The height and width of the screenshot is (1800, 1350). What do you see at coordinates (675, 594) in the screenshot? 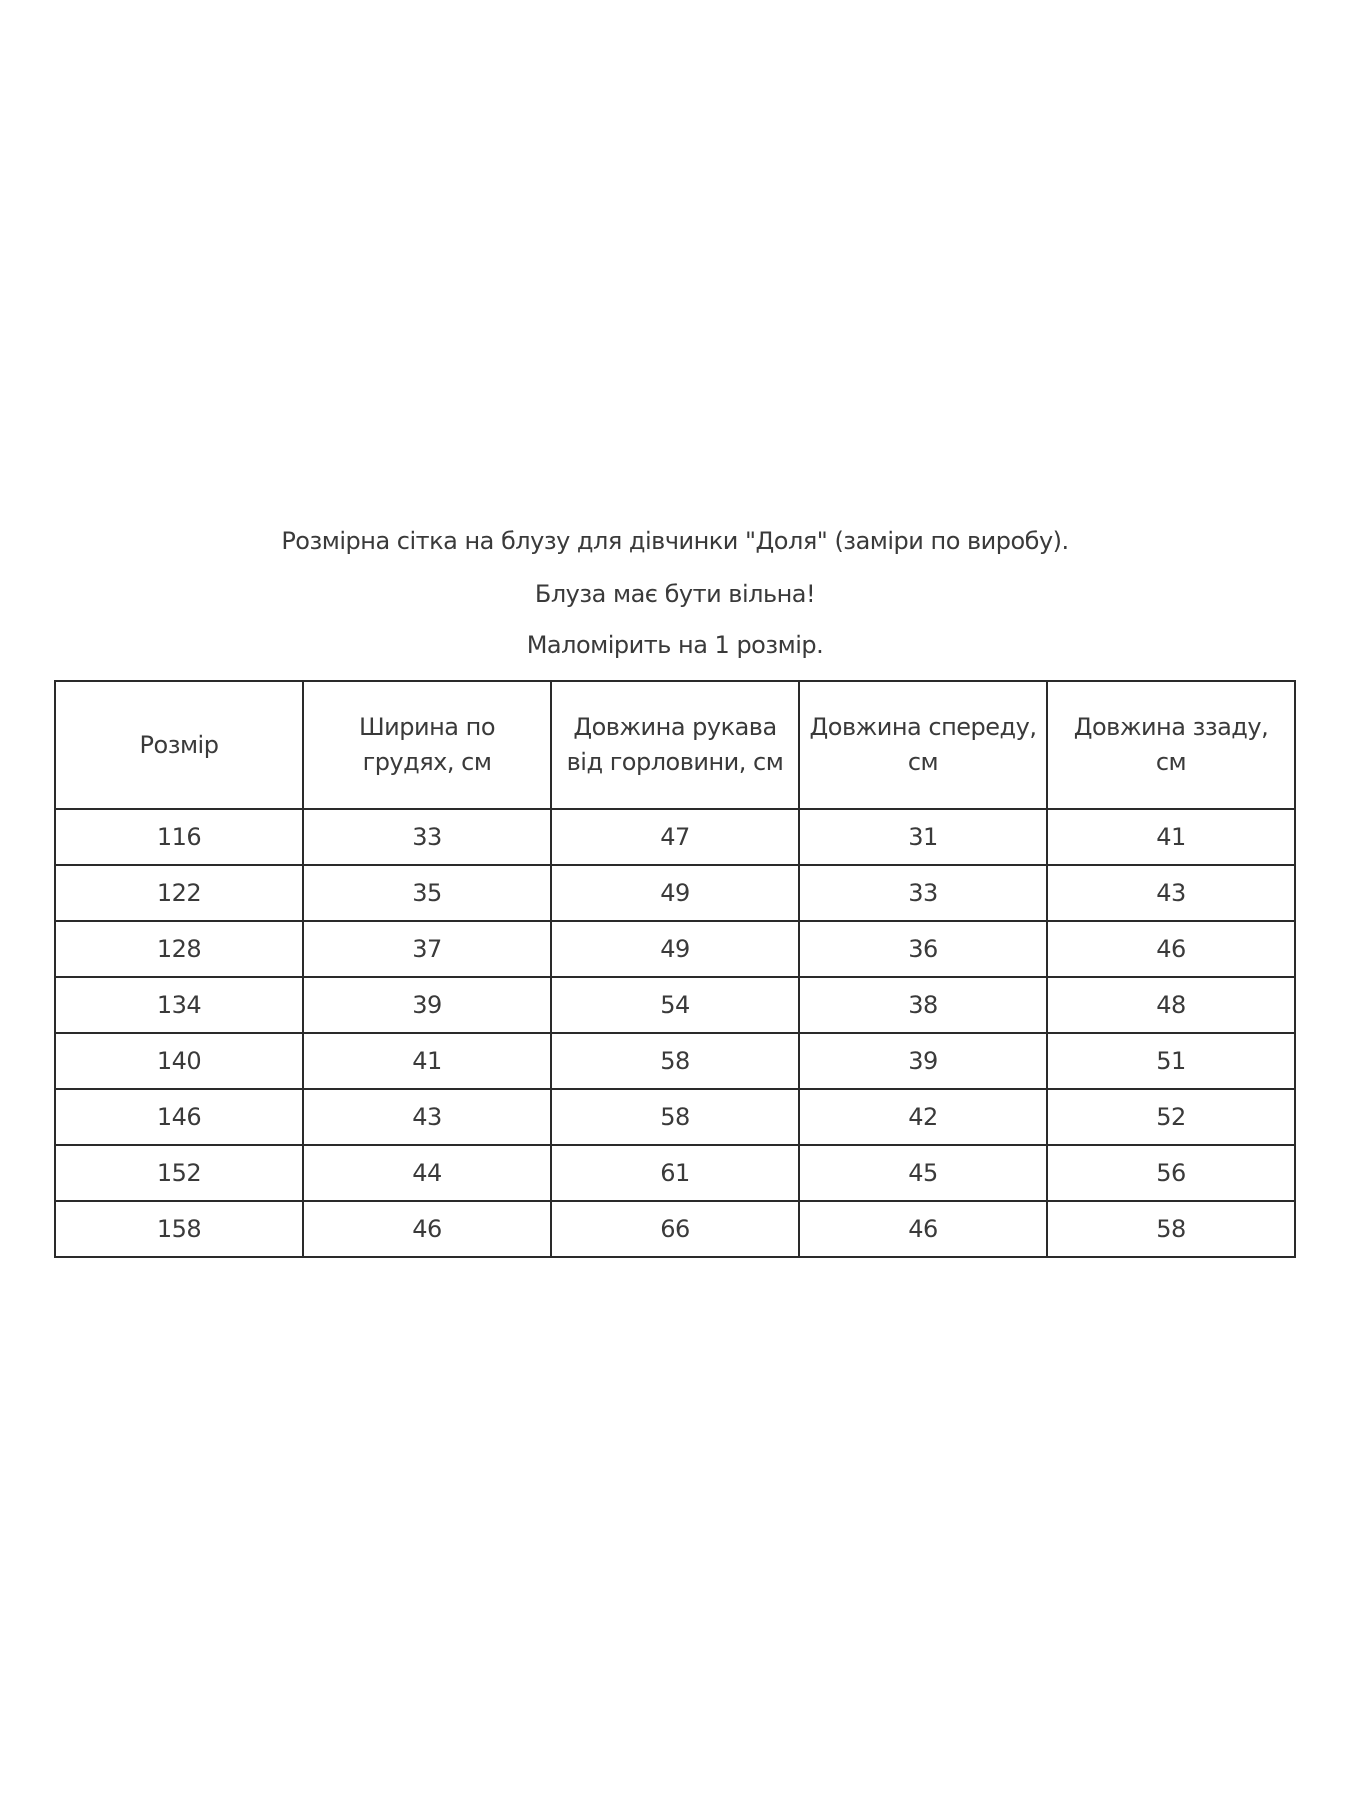
I see `note-loose-fit: Блуза має бути вільна!` at bounding box center [675, 594].